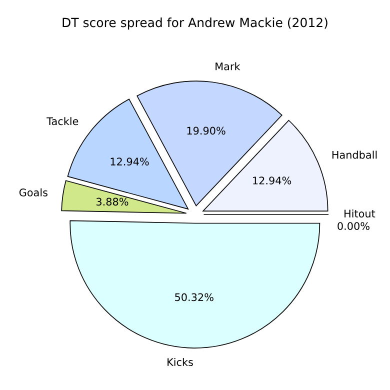  What do you see at coordinates (62, 121) in the screenshot?
I see `slice-label: Tackle` at bounding box center [62, 121].